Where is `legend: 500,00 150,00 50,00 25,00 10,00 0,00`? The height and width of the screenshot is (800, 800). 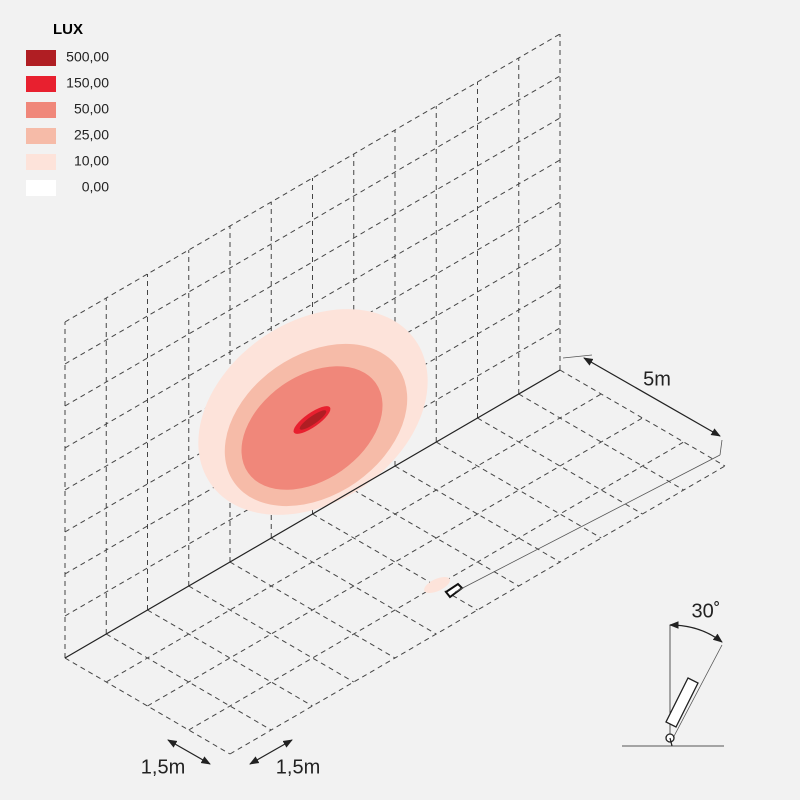 legend: 500,00 150,00 50,00 25,00 10,00 0,00 is located at coordinates (67, 122).